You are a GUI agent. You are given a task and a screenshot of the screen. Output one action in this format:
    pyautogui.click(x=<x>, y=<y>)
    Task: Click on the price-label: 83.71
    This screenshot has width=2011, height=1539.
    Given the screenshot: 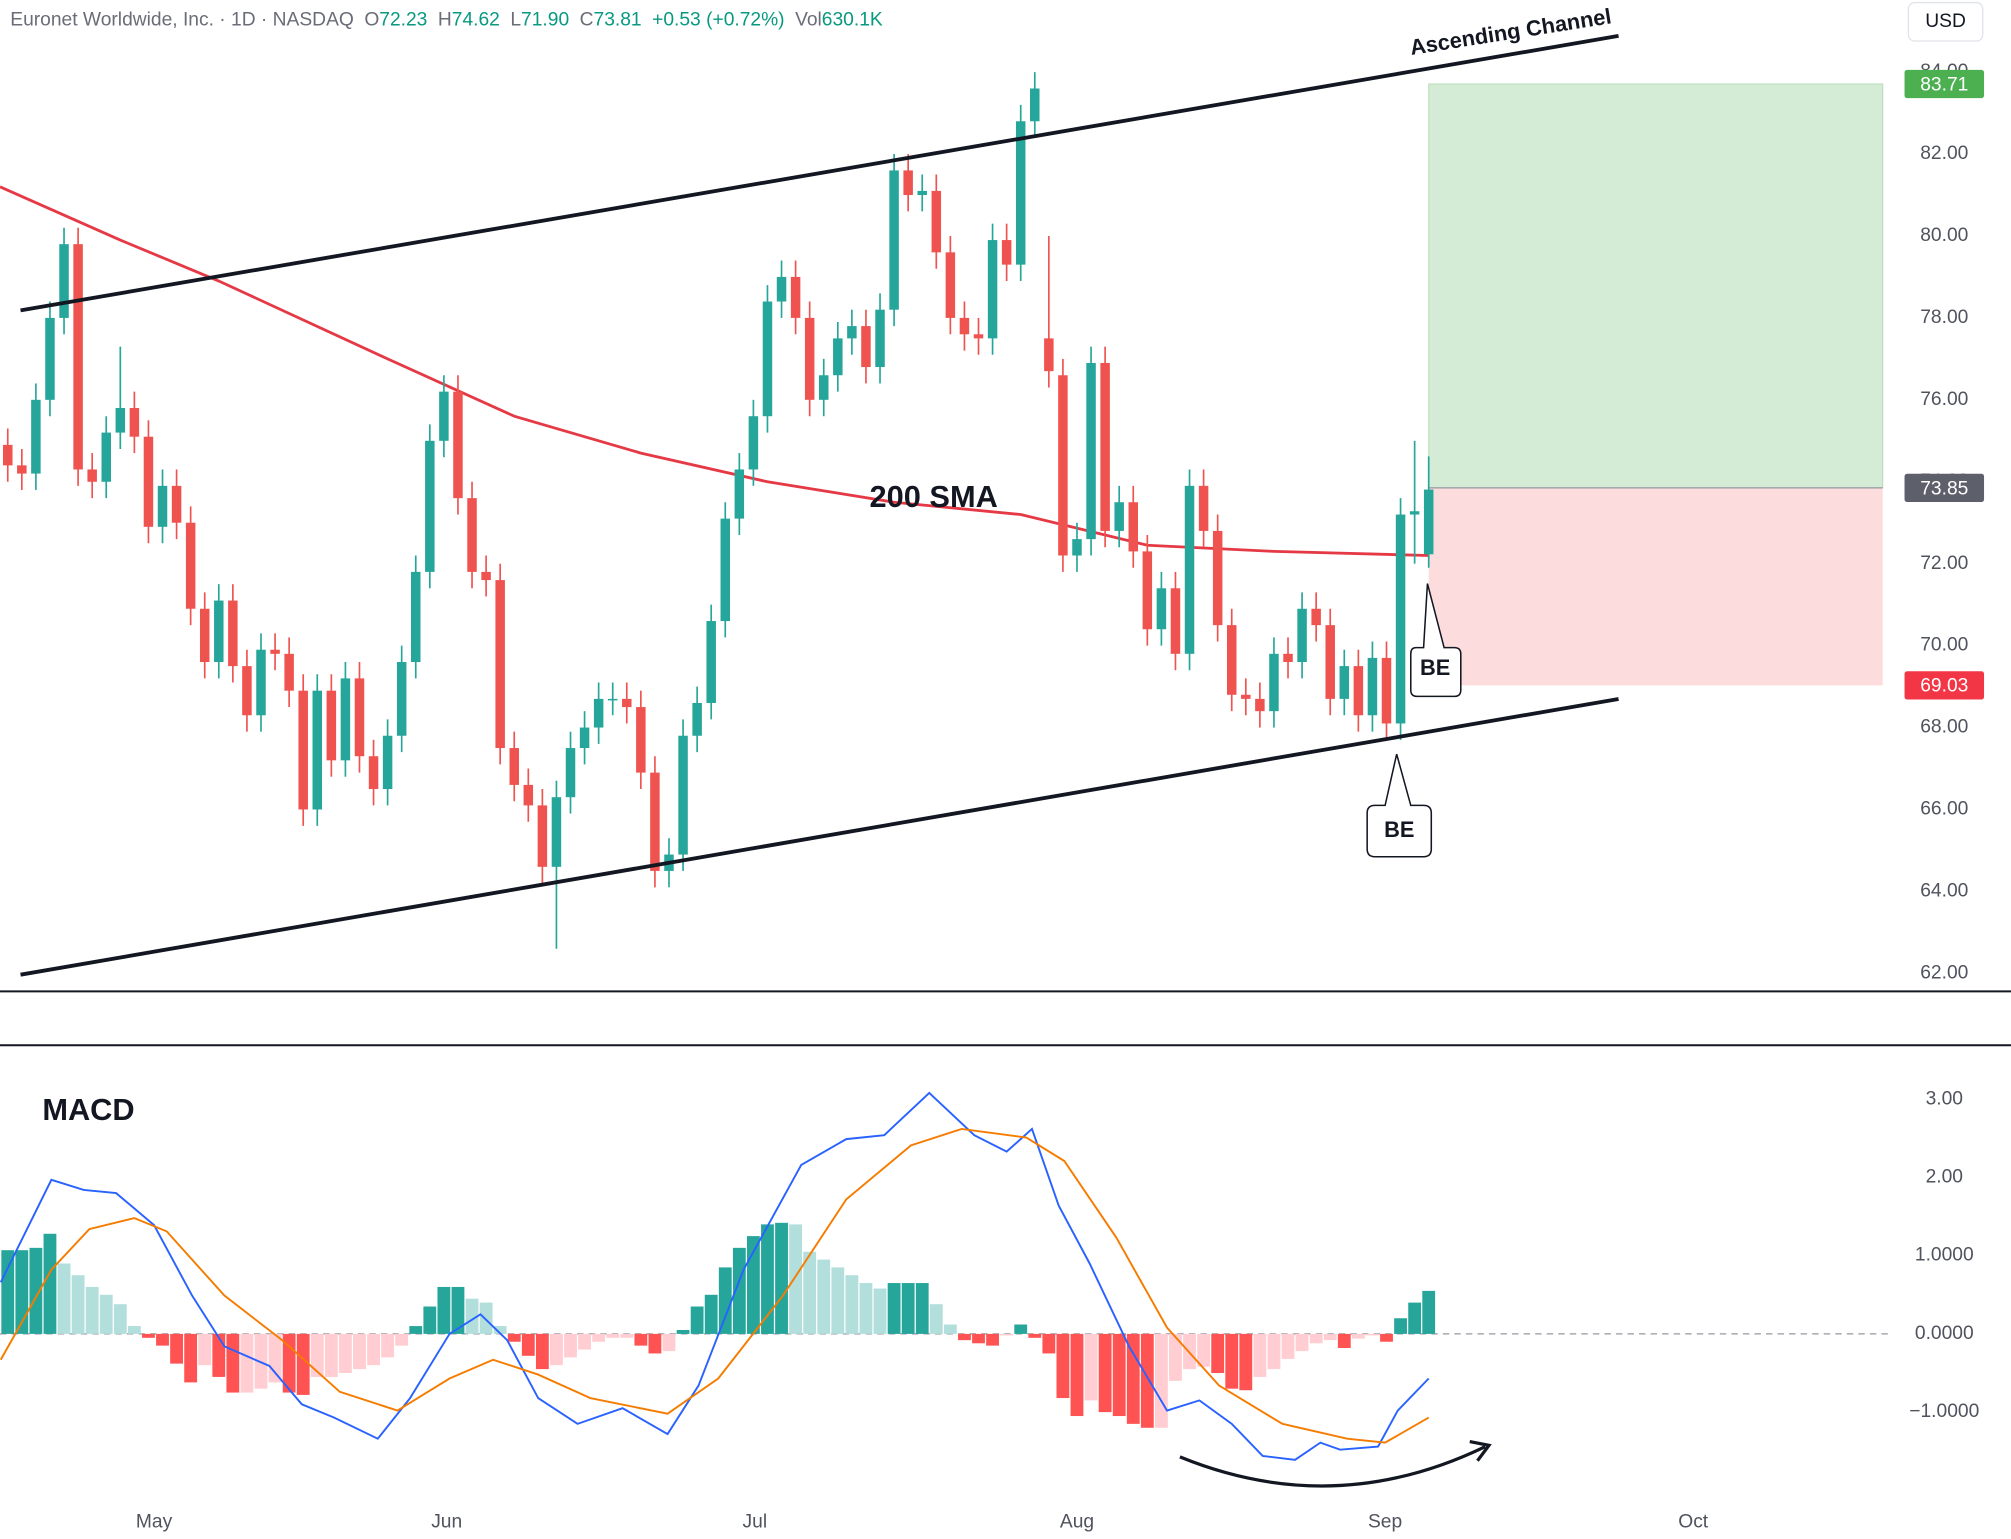 What is the action you would take?
    pyautogui.click(x=1944, y=84)
    